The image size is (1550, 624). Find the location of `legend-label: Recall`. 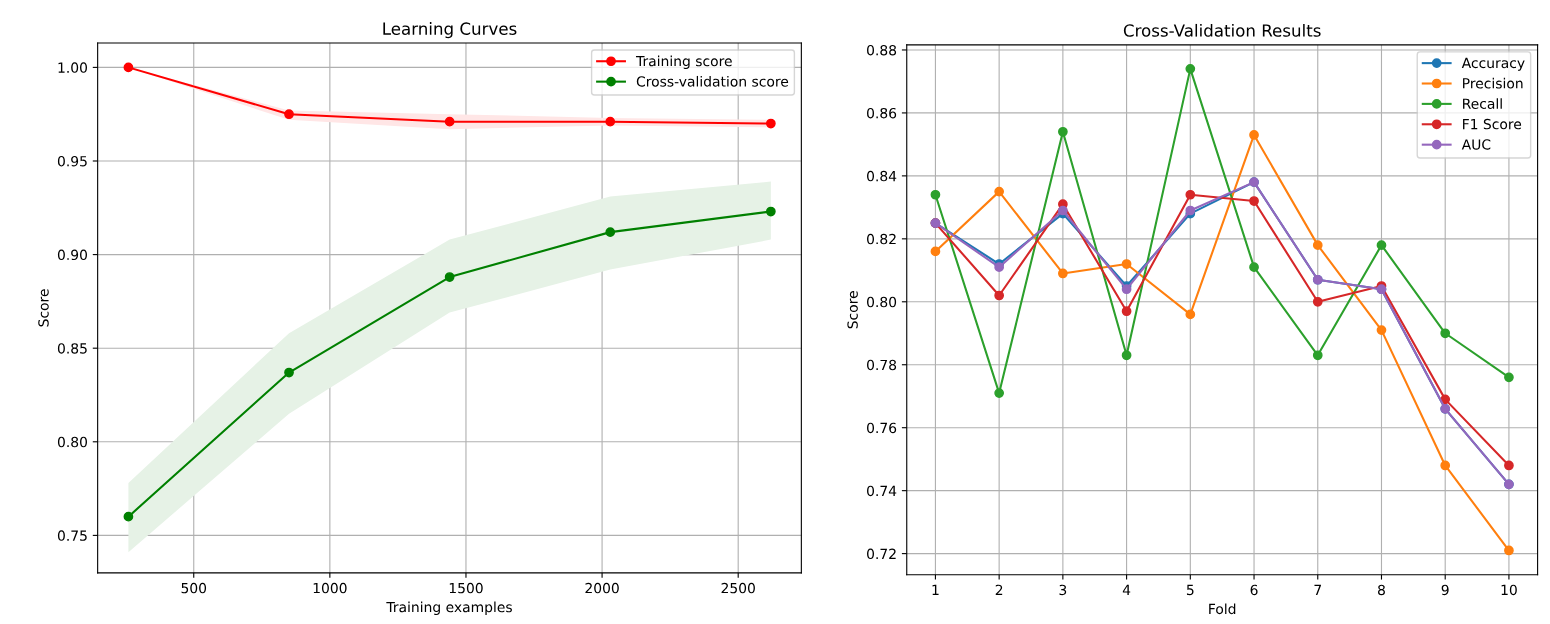

legend-label: Recall is located at coordinates (1482, 103).